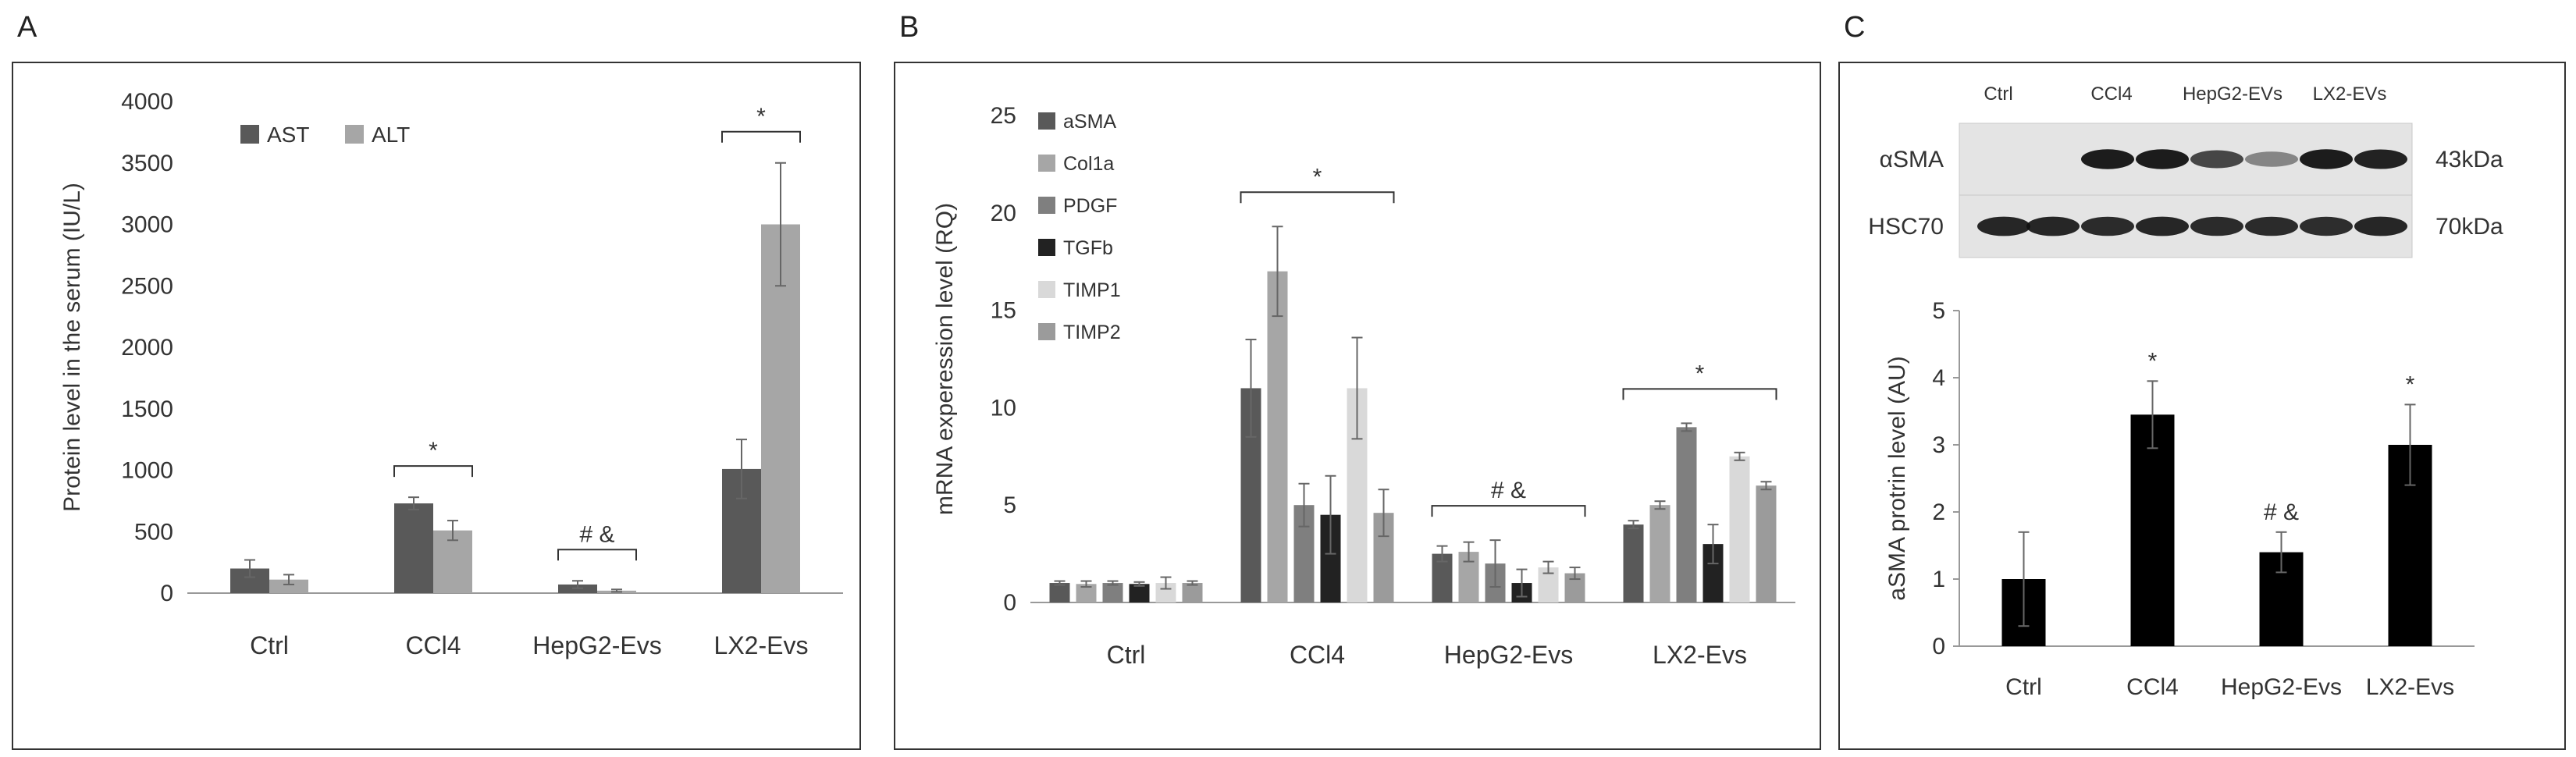  I want to click on chart-c-category-label-ccl4: CCl4, so click(2152, 687).